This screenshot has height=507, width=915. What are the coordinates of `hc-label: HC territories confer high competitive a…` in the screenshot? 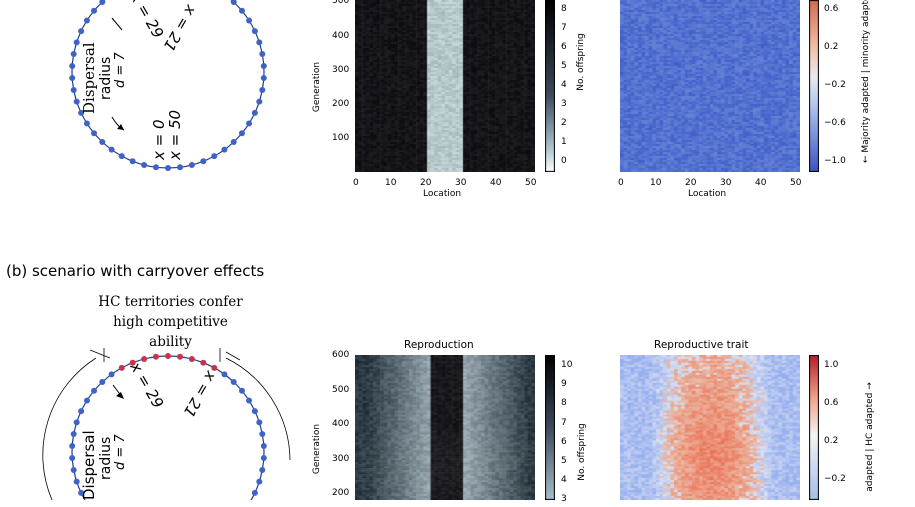 It's located at (170, 322).